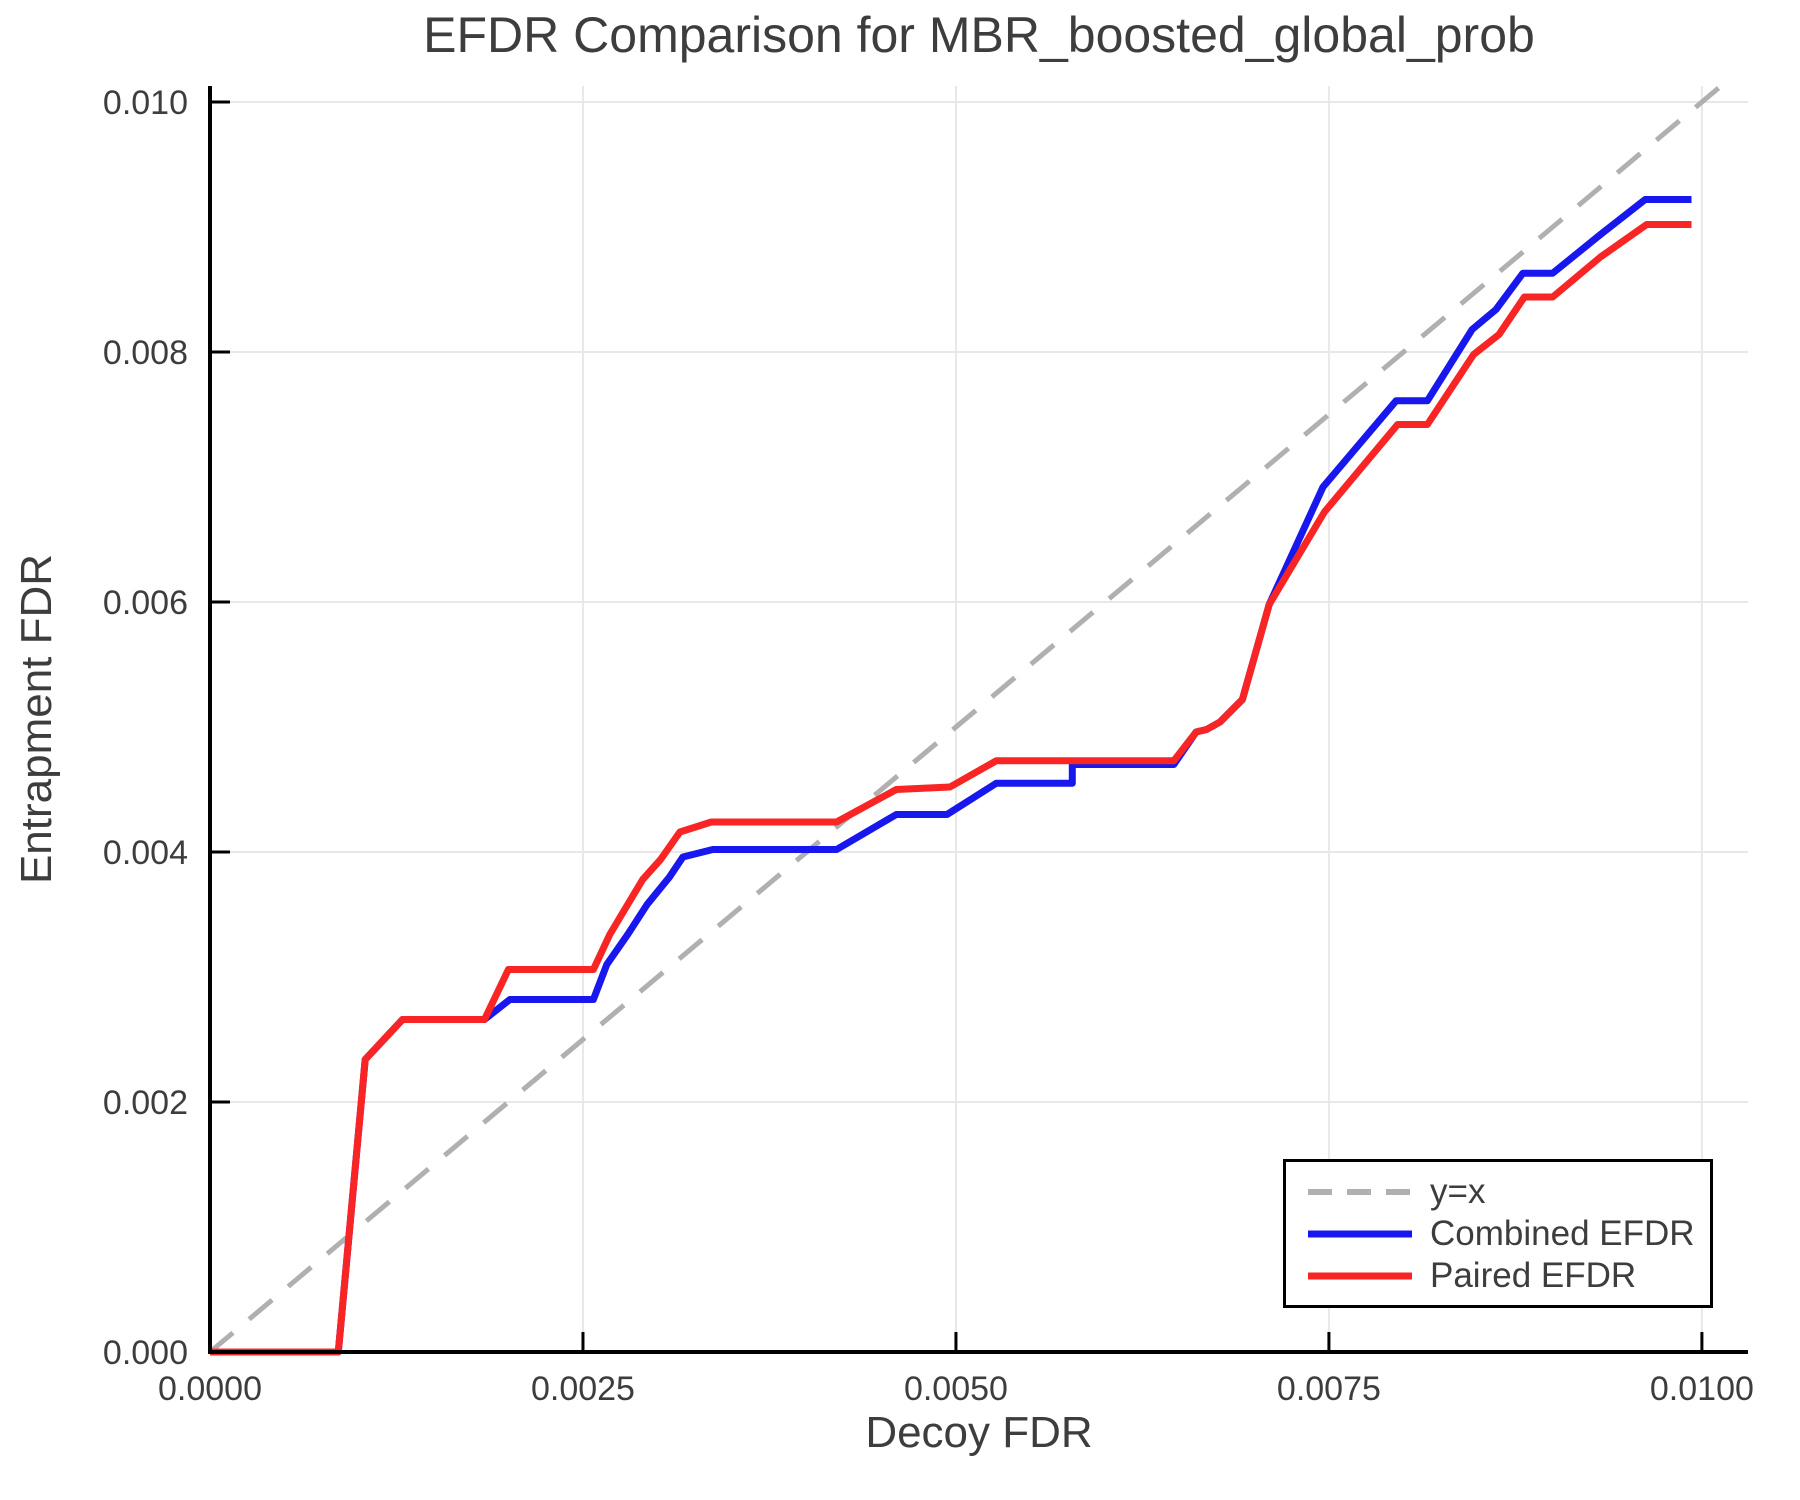 This screenshot has height=1500, width=1800. What do you see at coordinates (979, 1432) in the screenshot?
I see `x-axis-label: Decoy FDR` at bounding box center [979, 1432].